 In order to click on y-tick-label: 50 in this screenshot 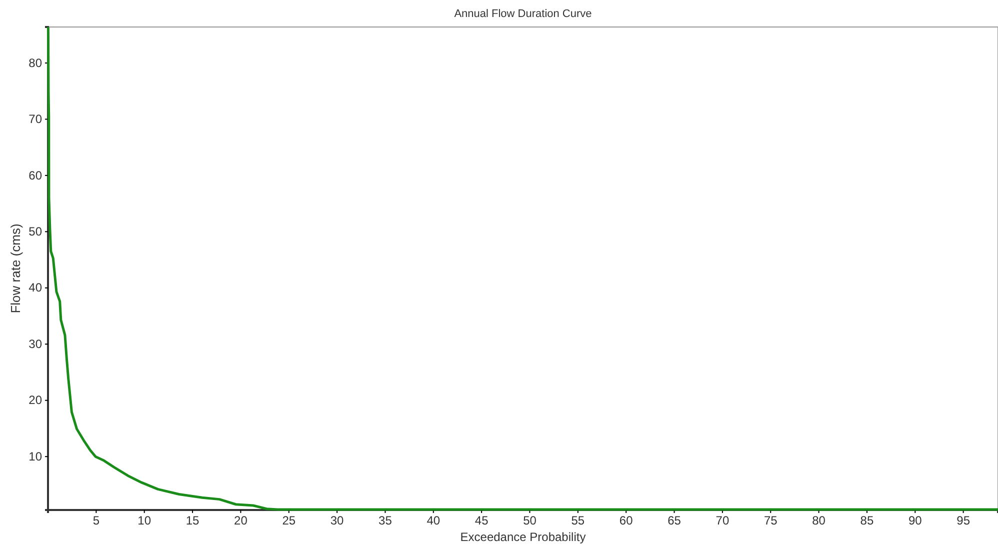, I will do `click(35, 231)`.